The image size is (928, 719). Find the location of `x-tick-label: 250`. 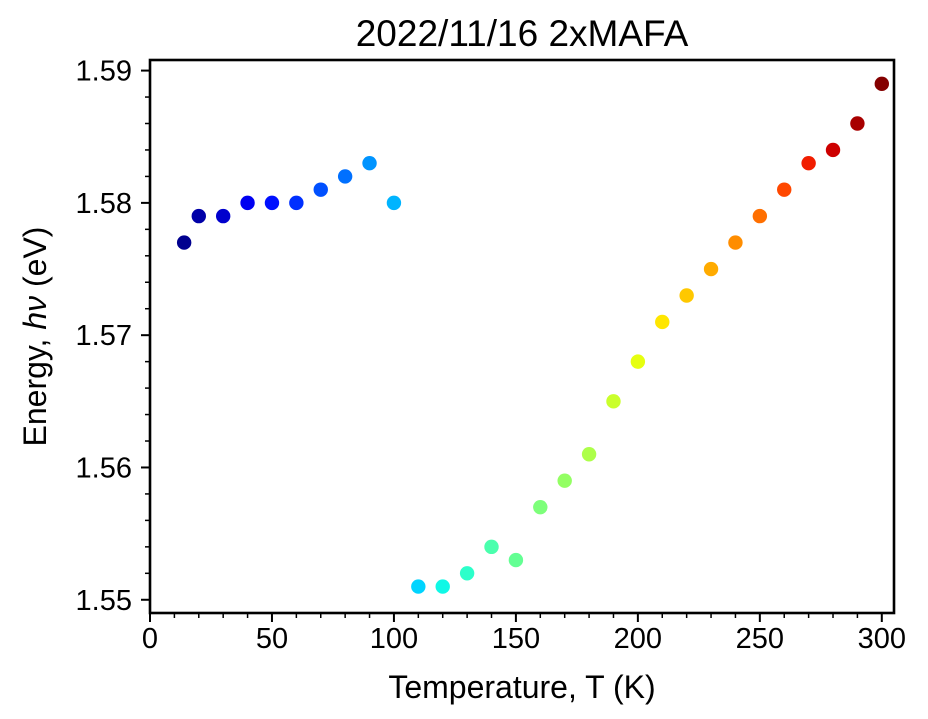

x-tick-label: 250 is located at coordinates (760, 639).